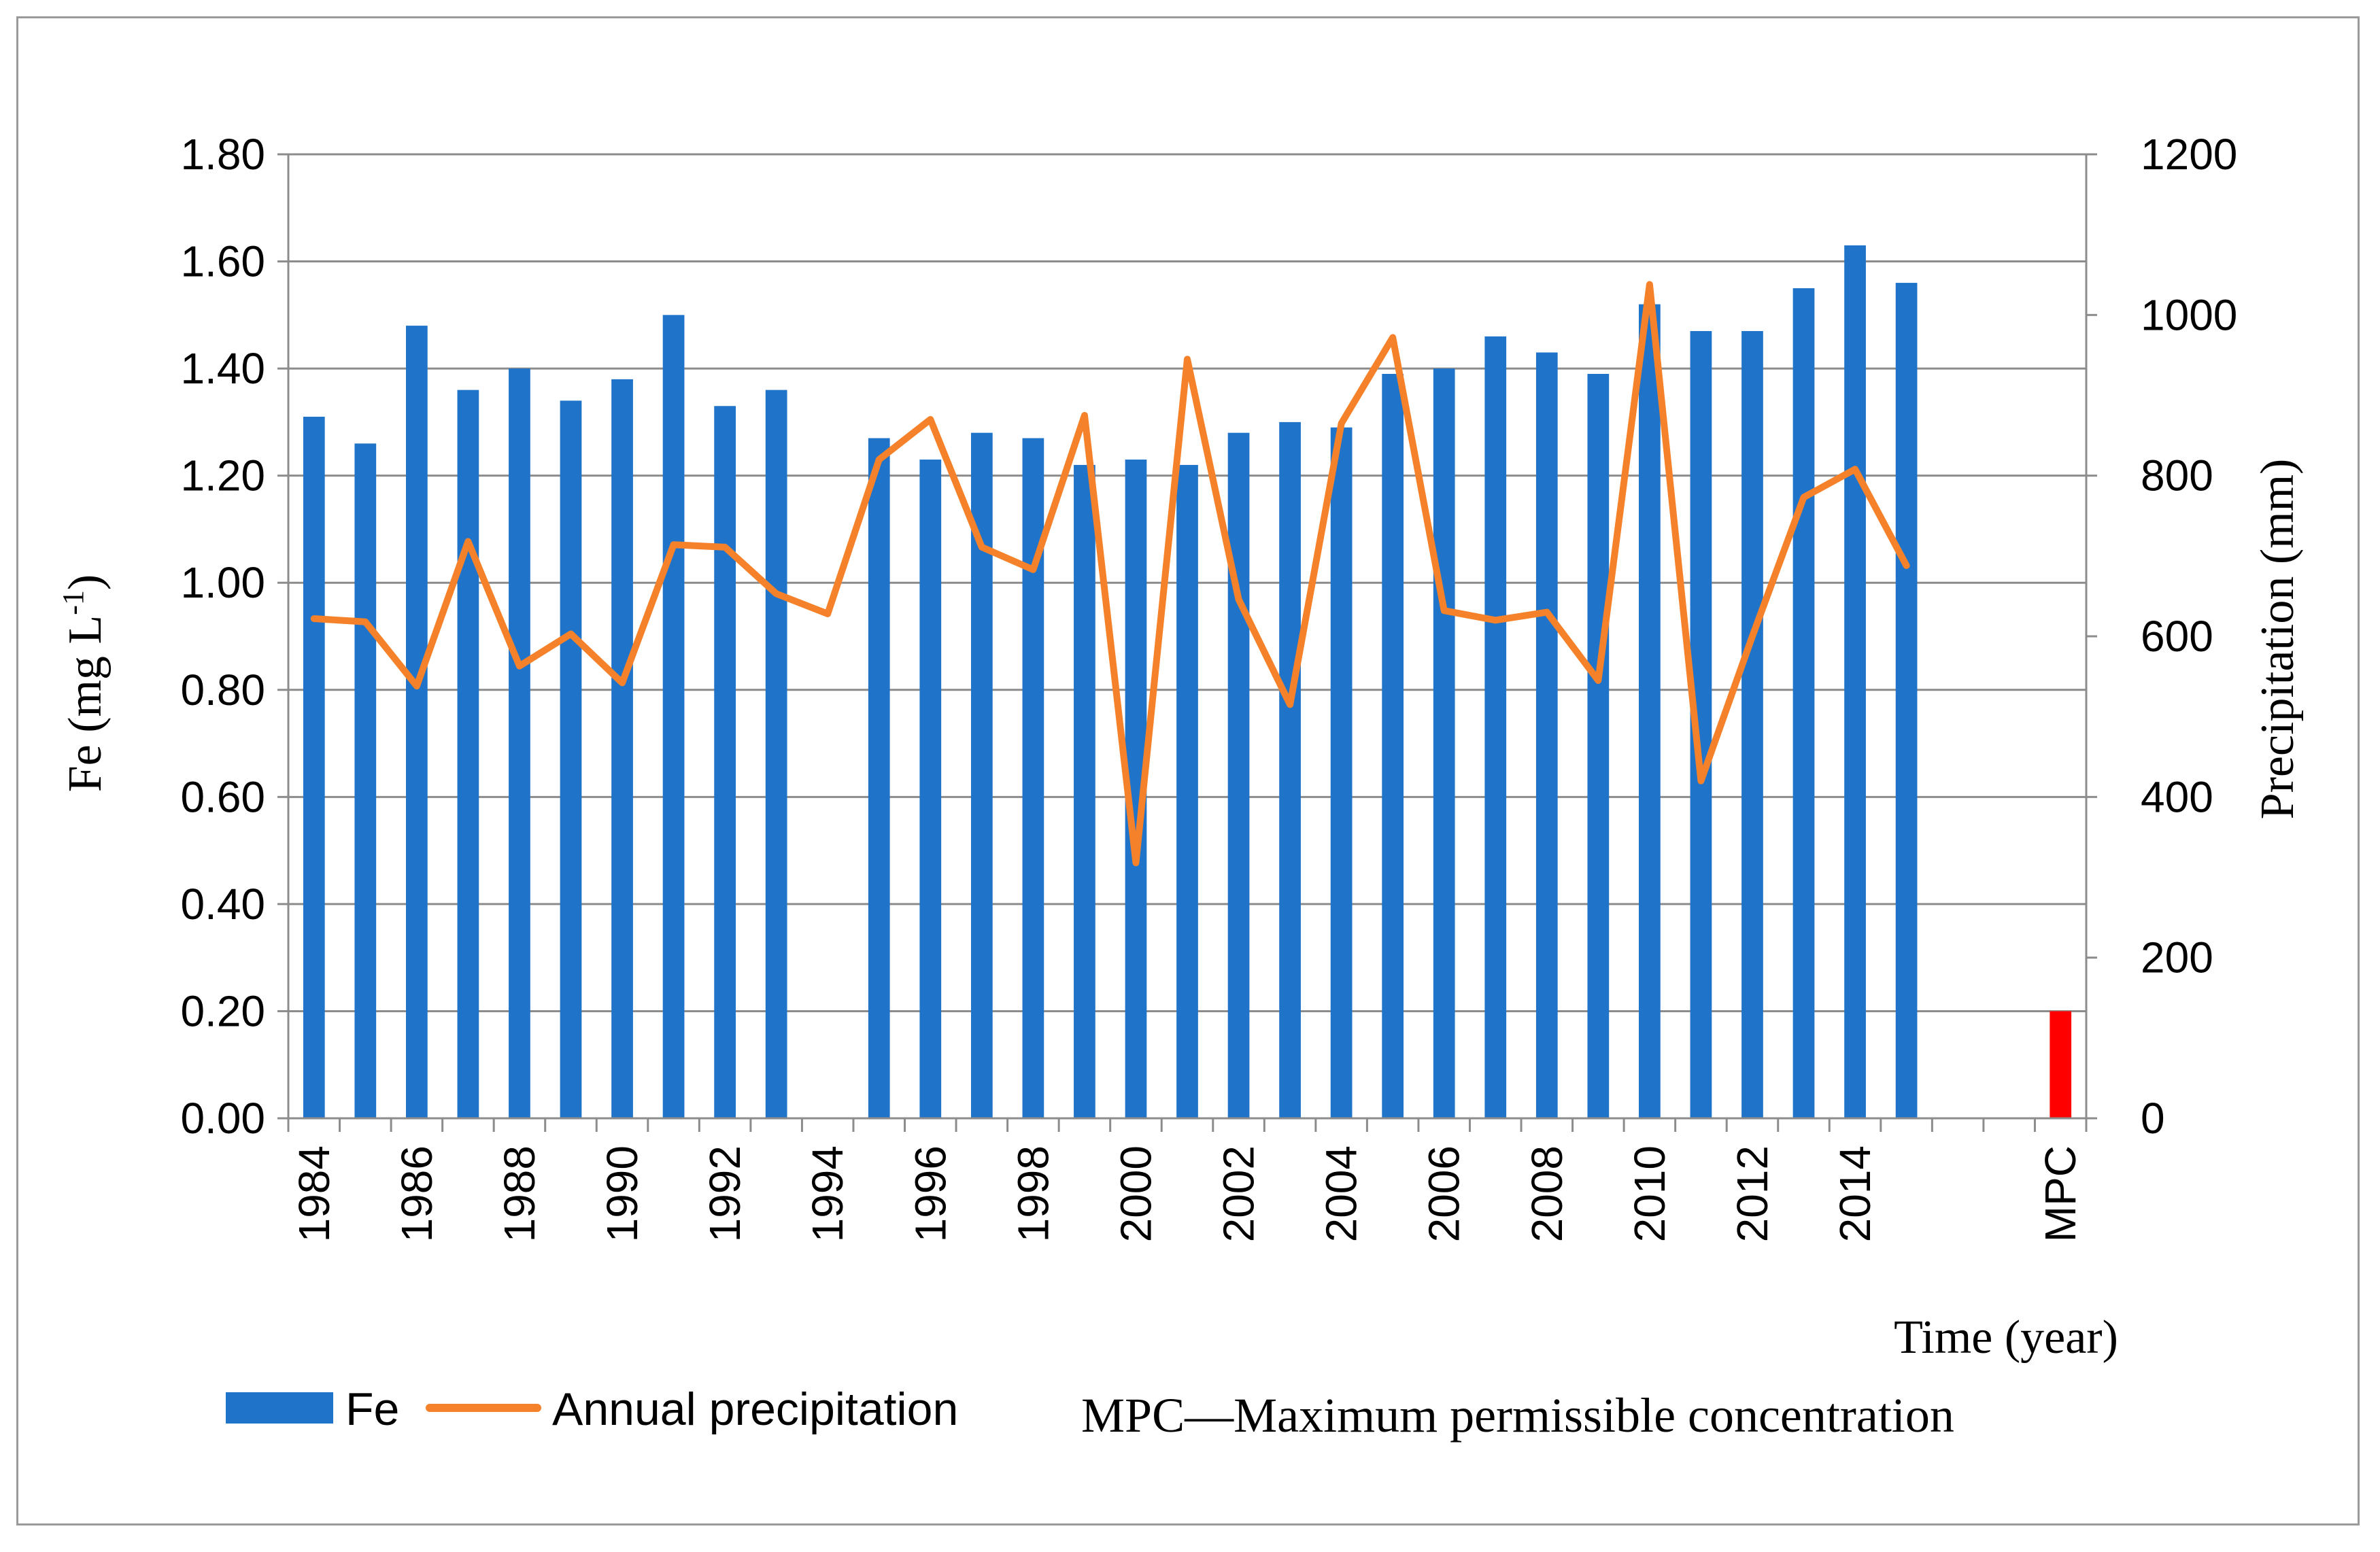 This screenshot has width=2380, height=1552. What do you see at coordinates (223, 582) in the screenshot?
I see `left-tick-label: 1.00` at bounding box center [223, 582].